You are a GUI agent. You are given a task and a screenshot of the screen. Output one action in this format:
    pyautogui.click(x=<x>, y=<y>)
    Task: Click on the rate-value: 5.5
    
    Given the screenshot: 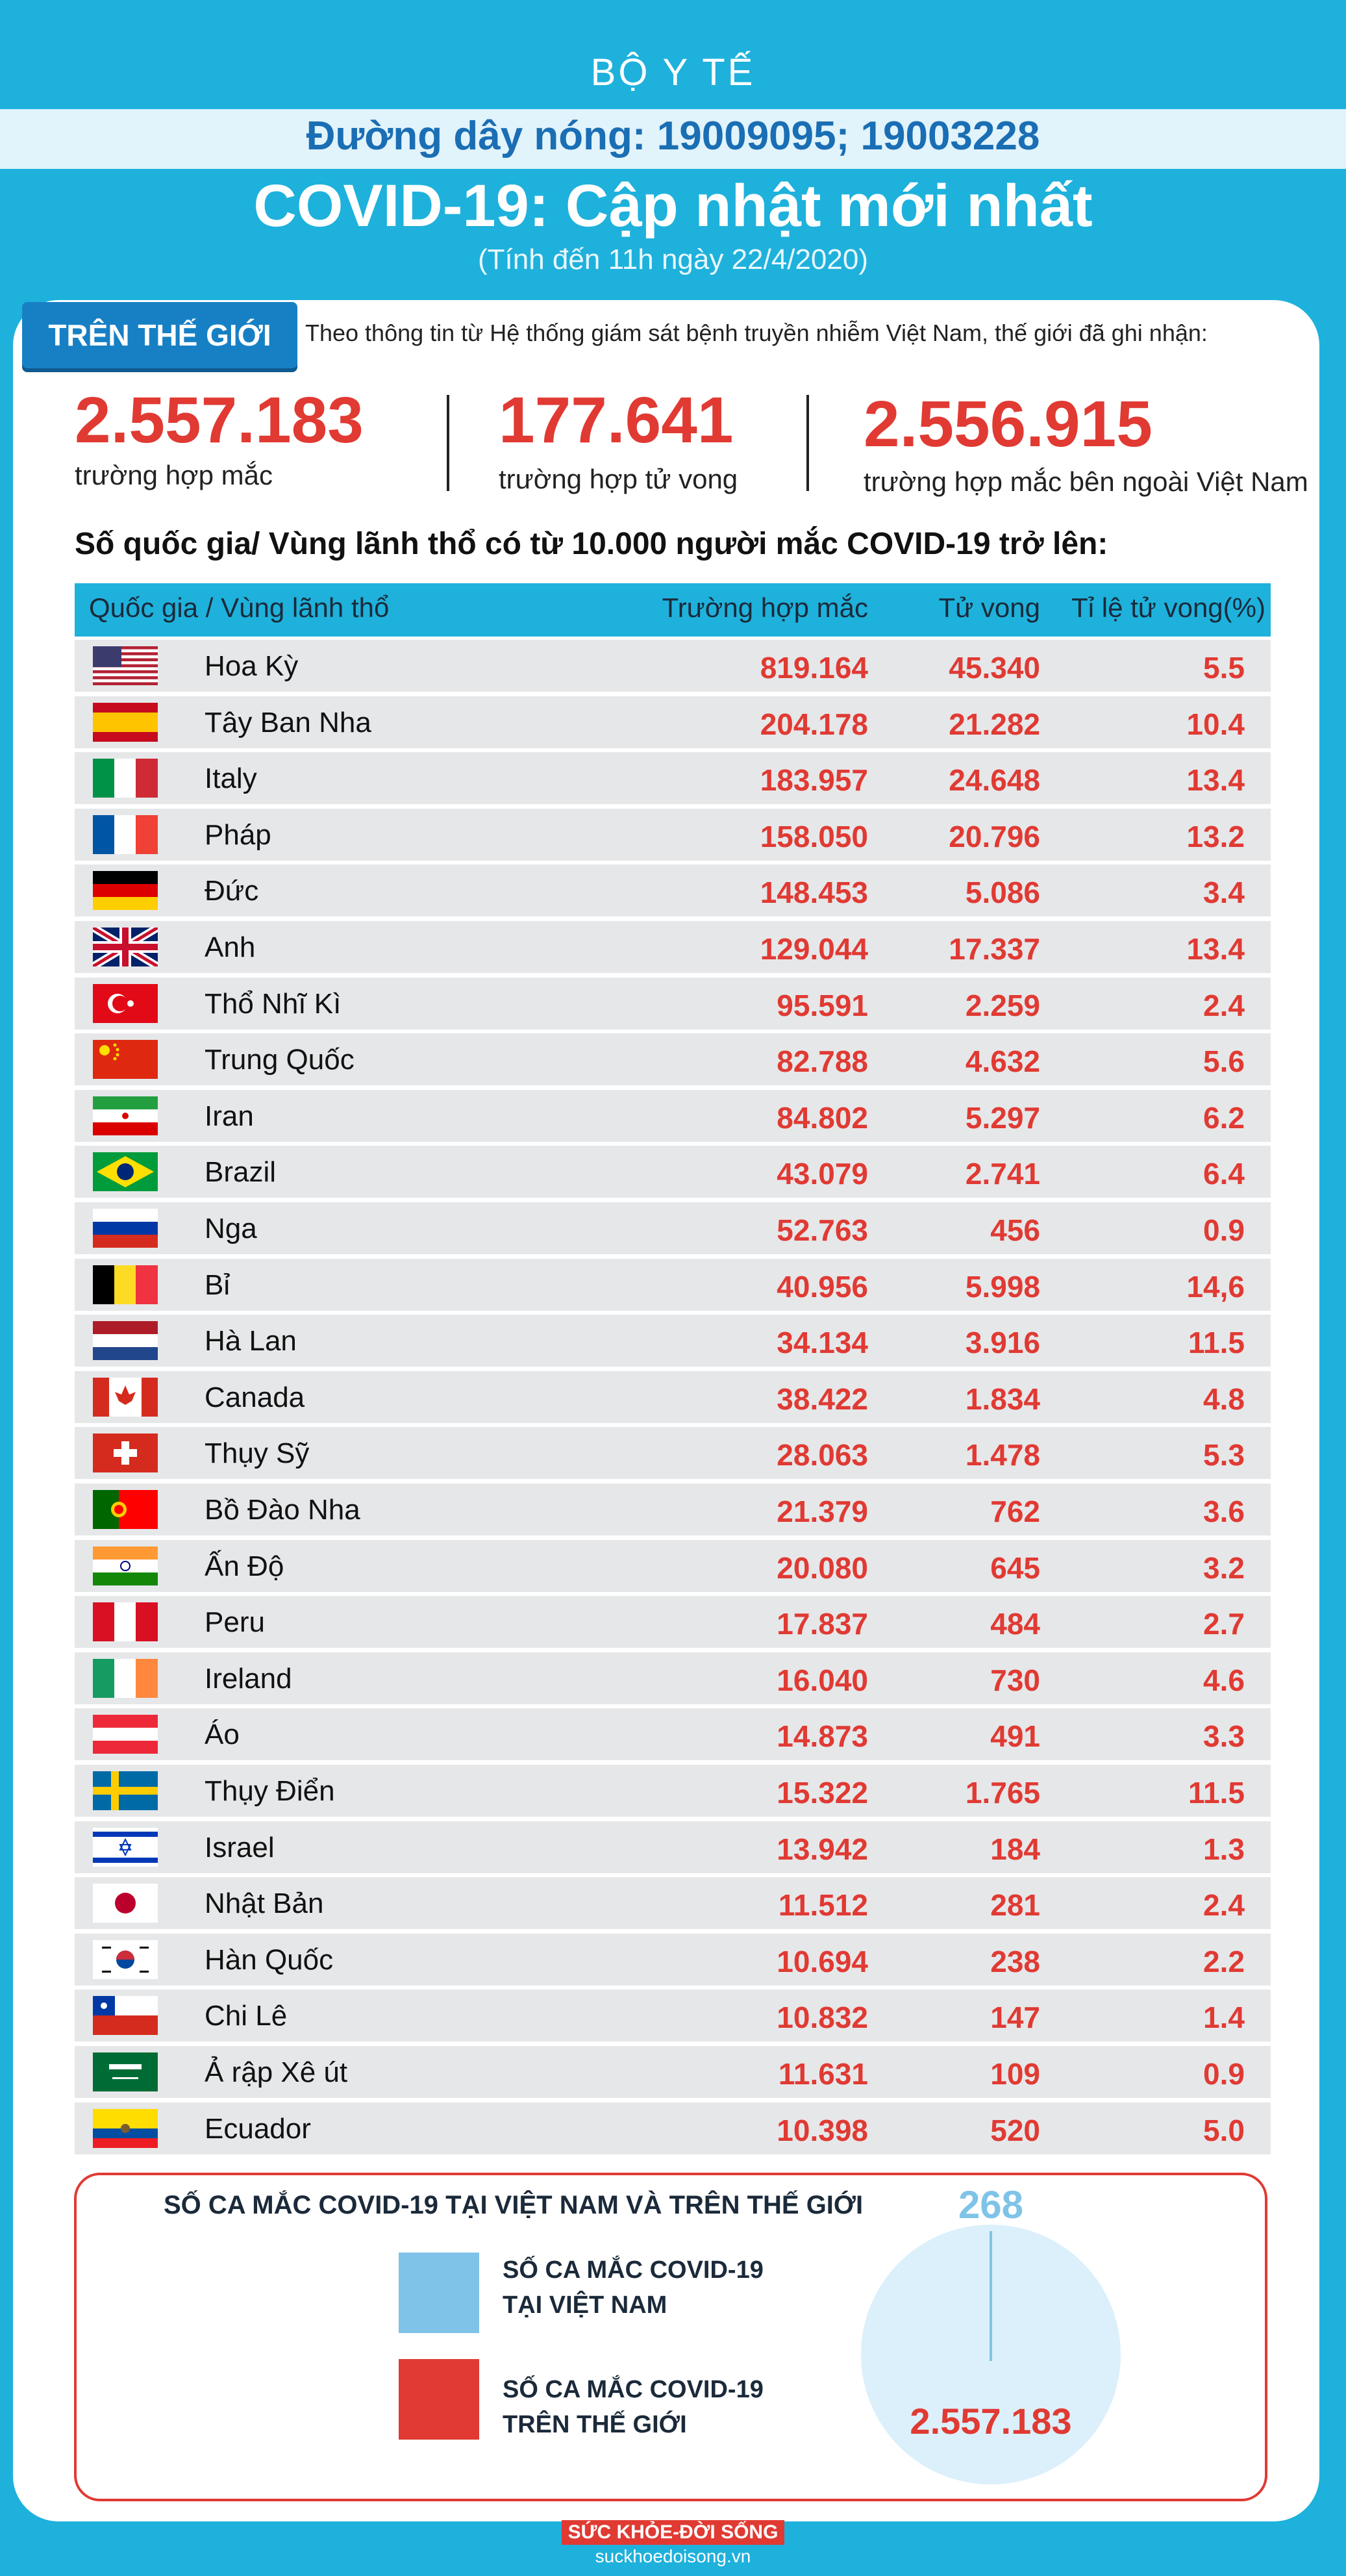 What is the action you would take?
    pyautogui.click(x=1224, y=668)
    